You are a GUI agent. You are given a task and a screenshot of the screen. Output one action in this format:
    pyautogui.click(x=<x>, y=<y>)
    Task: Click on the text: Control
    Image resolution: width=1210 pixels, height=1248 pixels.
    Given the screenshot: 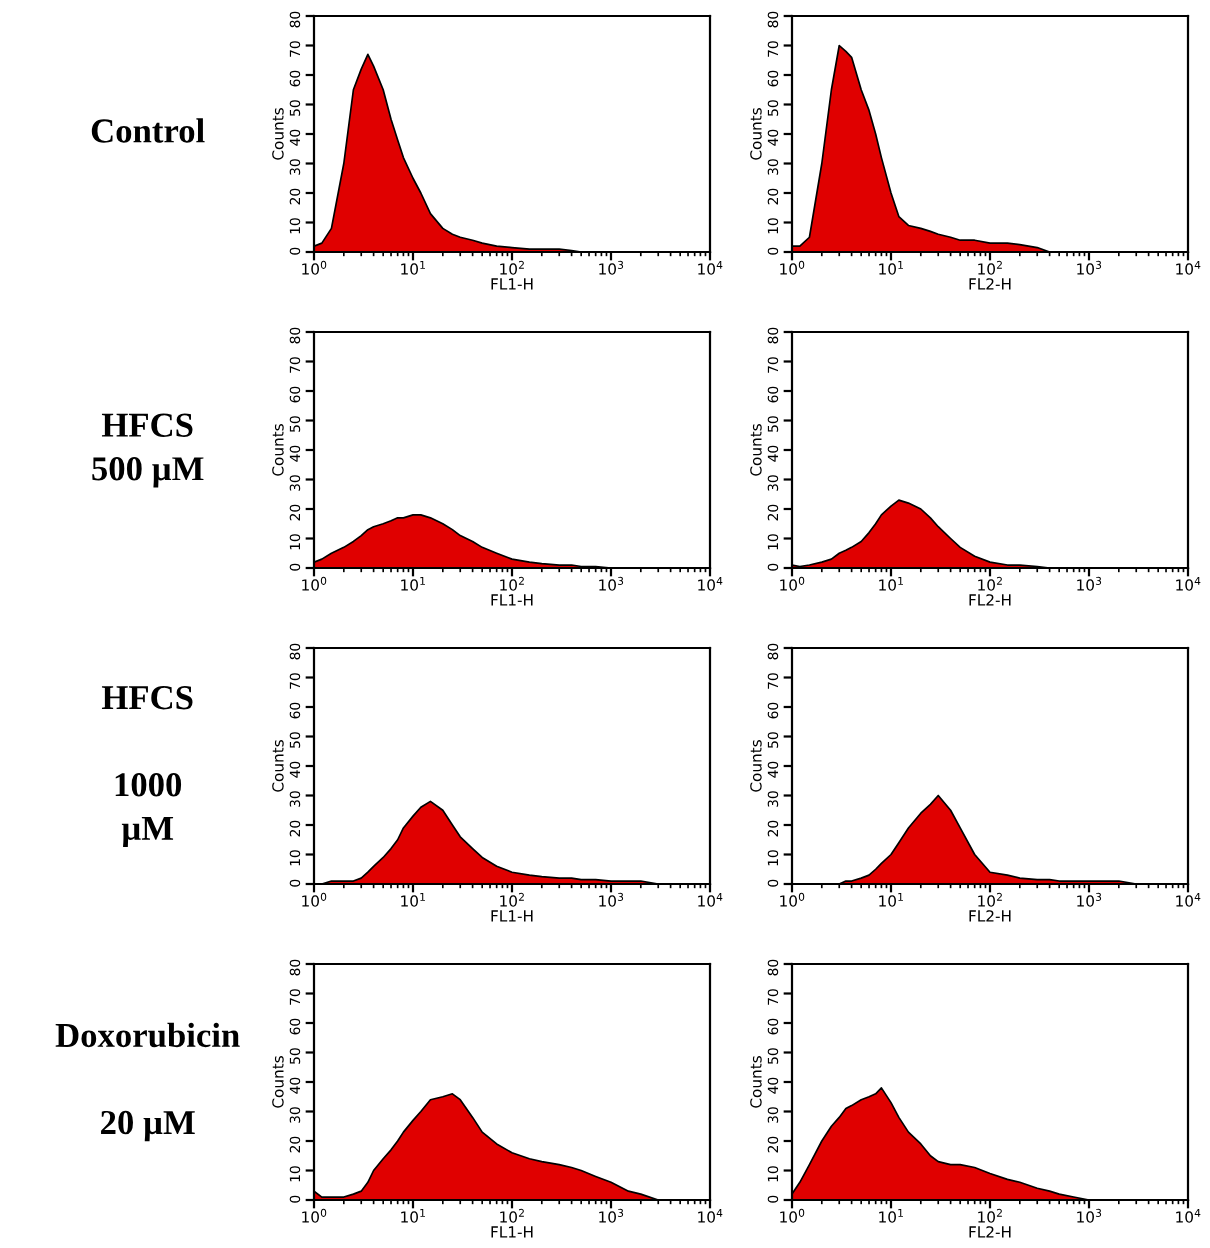 What is the action you would take?
    pyautogui.click(x=148, y=130)
    